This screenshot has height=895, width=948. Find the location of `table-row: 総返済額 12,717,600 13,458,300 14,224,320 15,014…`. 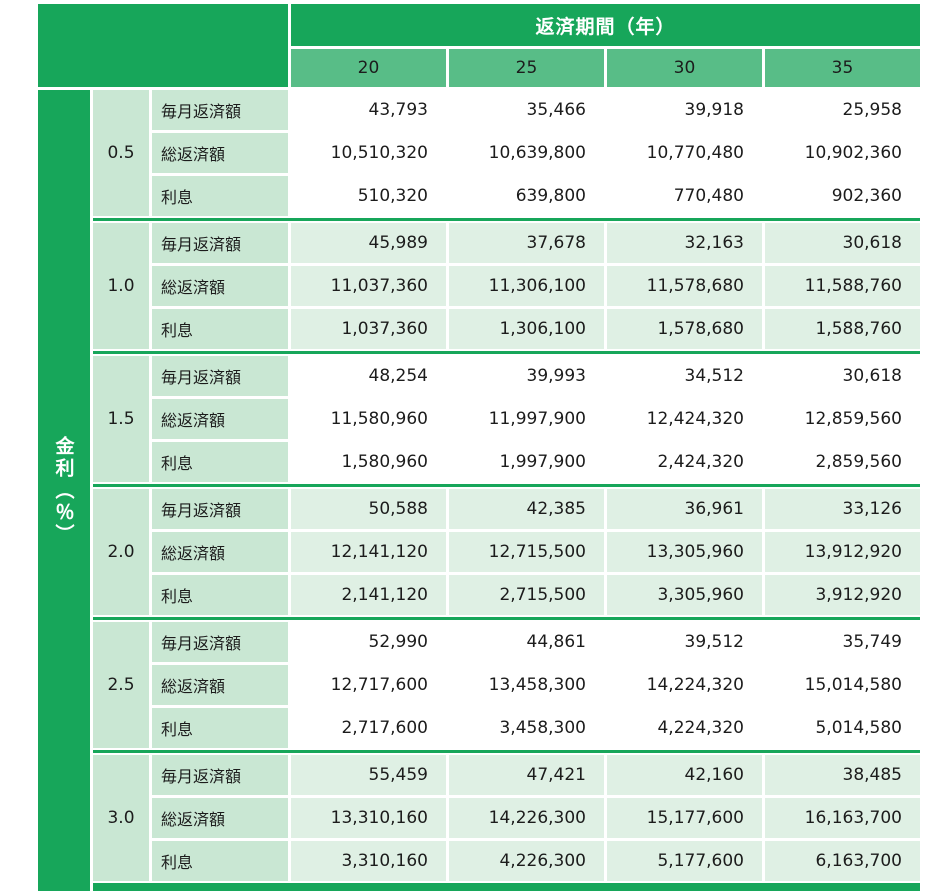

table-row: 総返済額 12,717,600 13,458,300 14,224,320 15,014… is located at coordinates (536, 685).